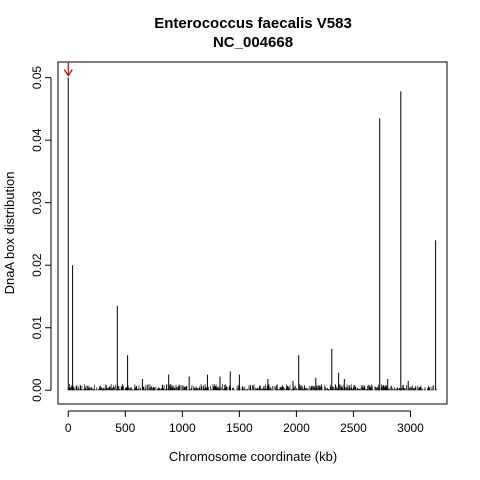  I want to click on y-tick-label: 0.02, so click(37, 265).